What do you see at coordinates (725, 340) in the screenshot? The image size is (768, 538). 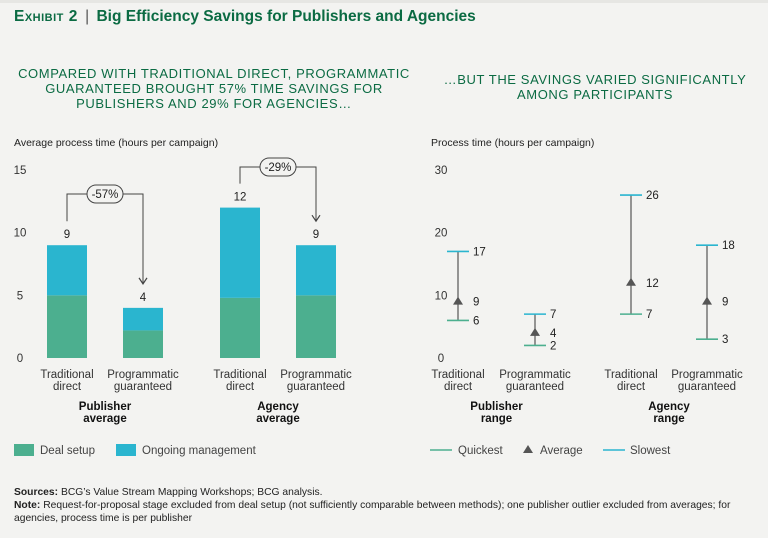 I see `quickest-value-label: 3` at bounding box center [725, 340].